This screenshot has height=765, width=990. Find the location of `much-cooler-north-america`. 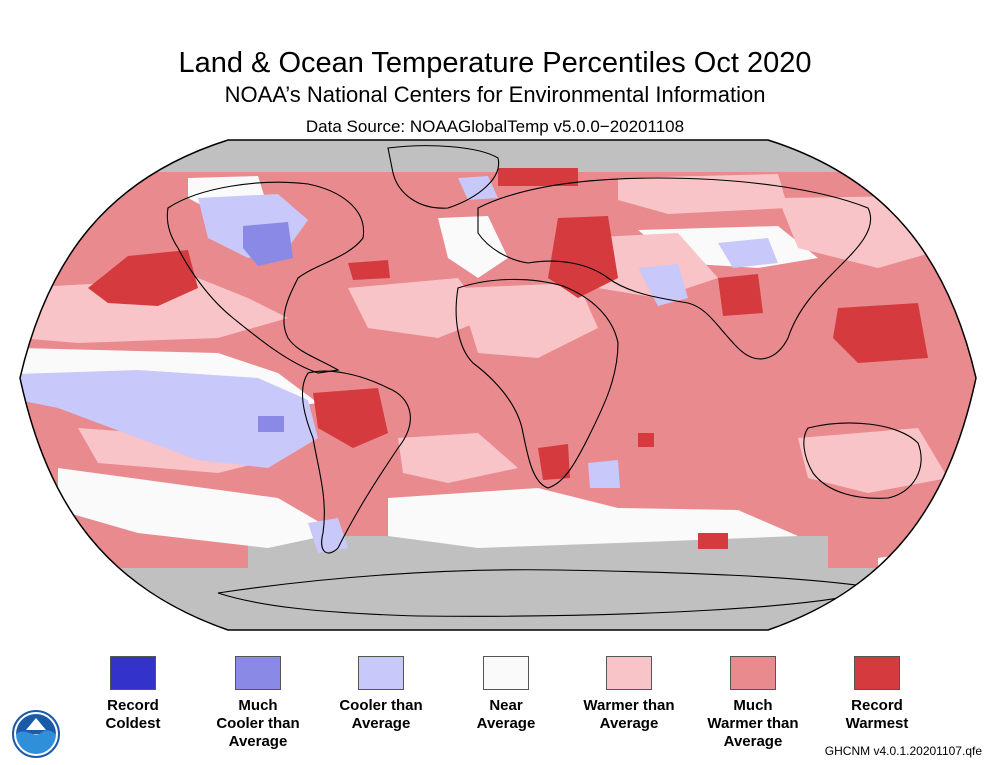

much-cooler-north-america is located at coordinates (268, 244).